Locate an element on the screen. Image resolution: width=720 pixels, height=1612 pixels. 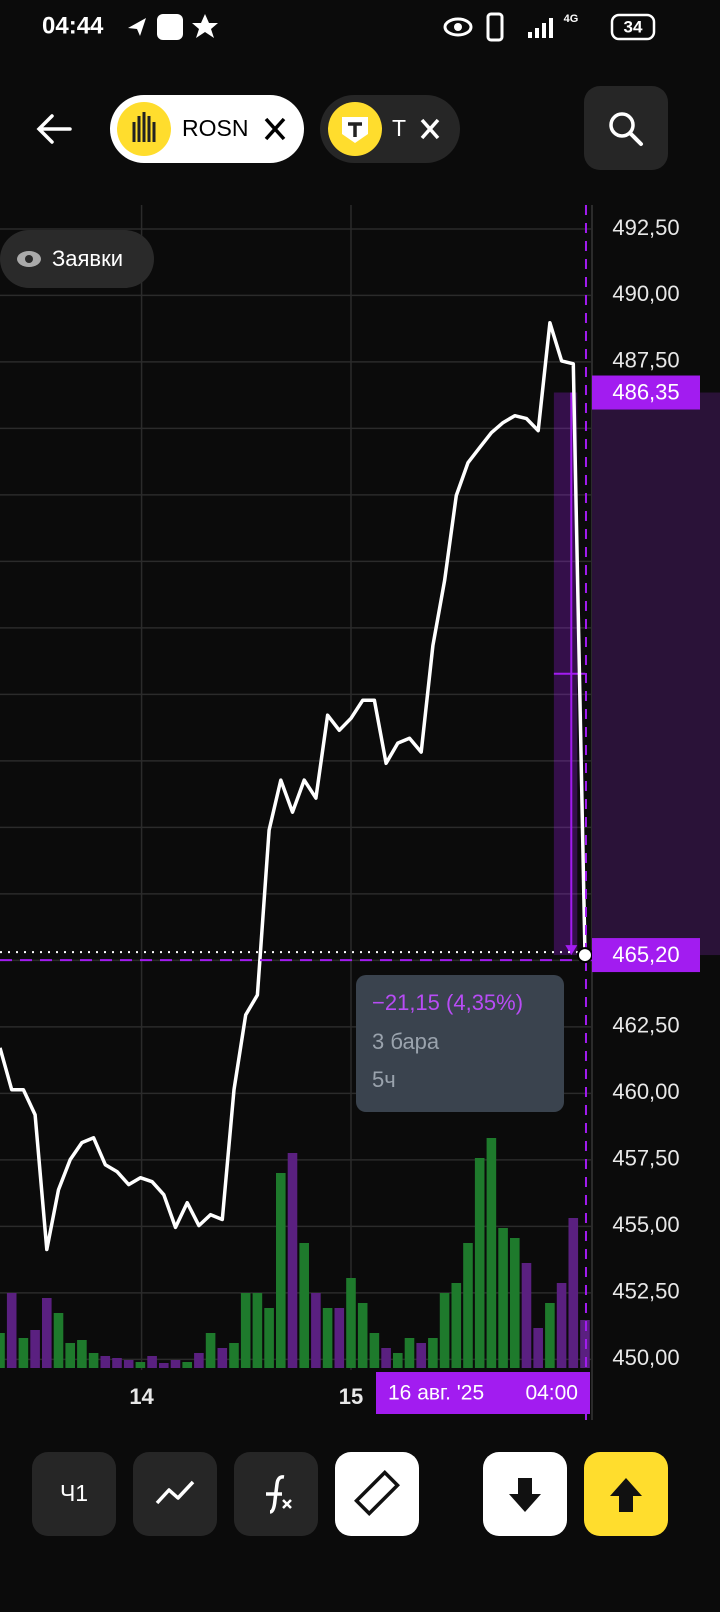
y-tick-label: 452,50 is located at coordinates (645, 1291).